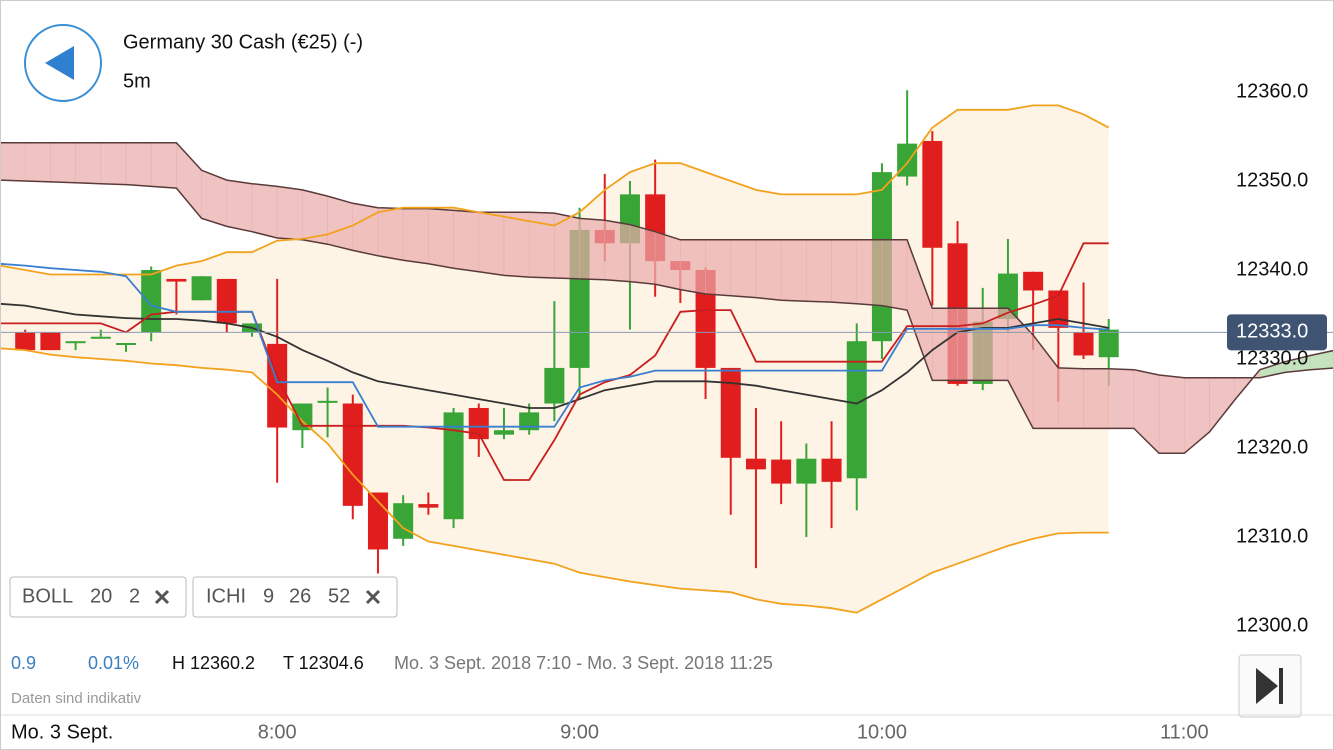 This screenshot has width=1334, height=750. What do you see at coordinates (137, 81) in the screenshot?
I see `timeframe: 5m` at bounding box center [137, 81].